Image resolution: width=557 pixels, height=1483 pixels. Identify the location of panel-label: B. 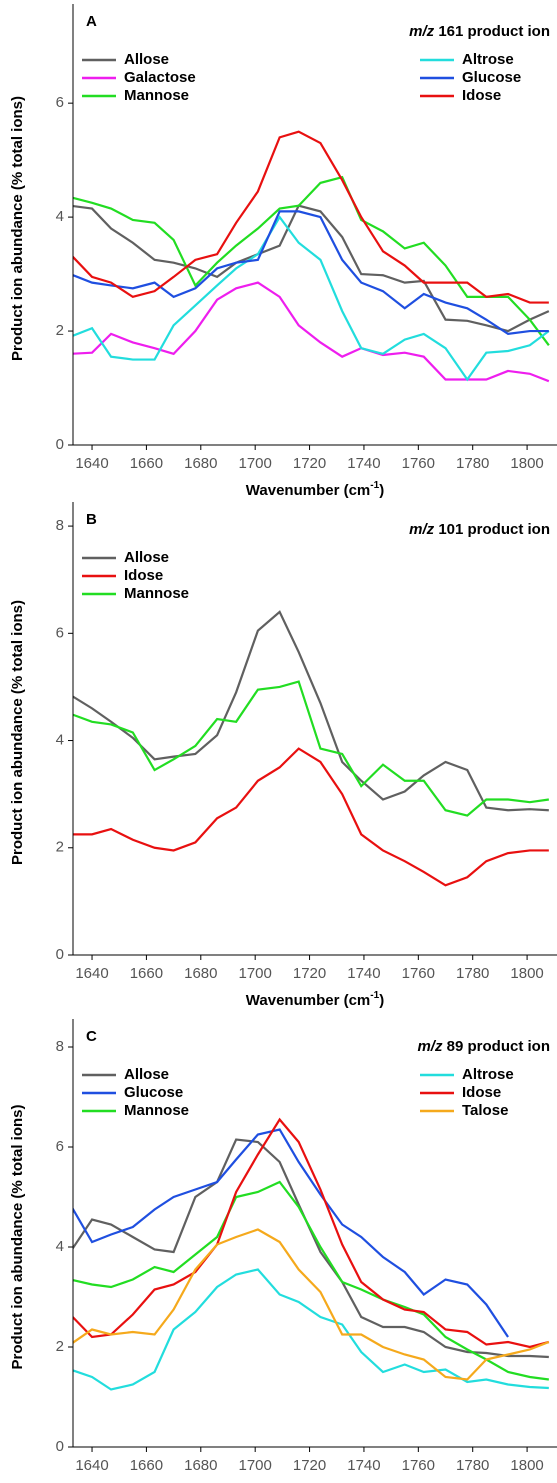
(91, 519).